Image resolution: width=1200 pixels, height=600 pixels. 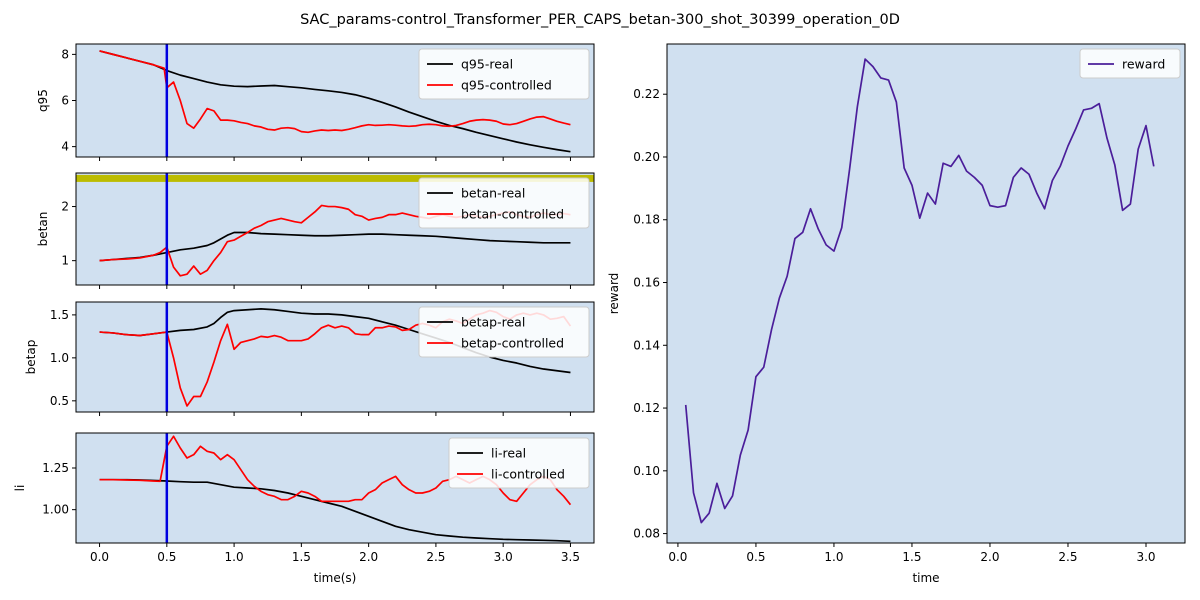 What do you see at coordinates (646, 471) in the screenshot?
I see `y-tick-label: 0.10` at bounding box center [646, 471].